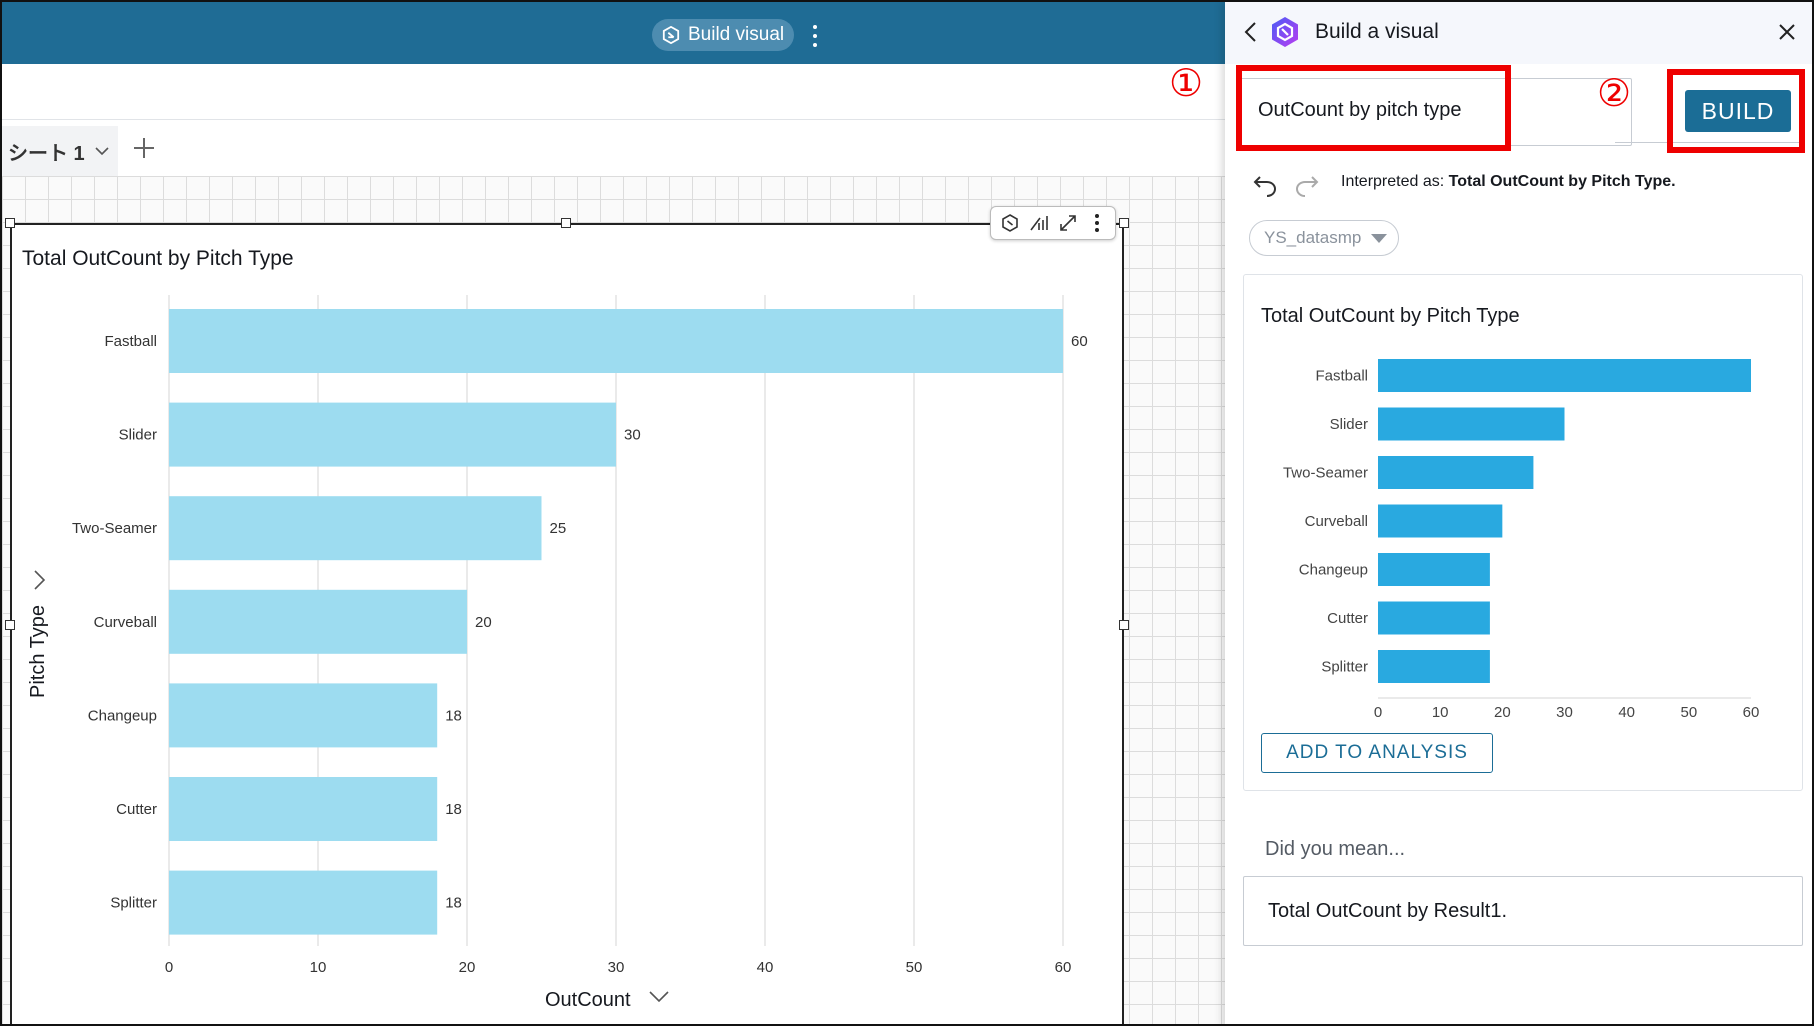  What do you see at coordinates (815, 36) in the screenshot?
I see `more-options-icon` at bounding box center [815, 36].